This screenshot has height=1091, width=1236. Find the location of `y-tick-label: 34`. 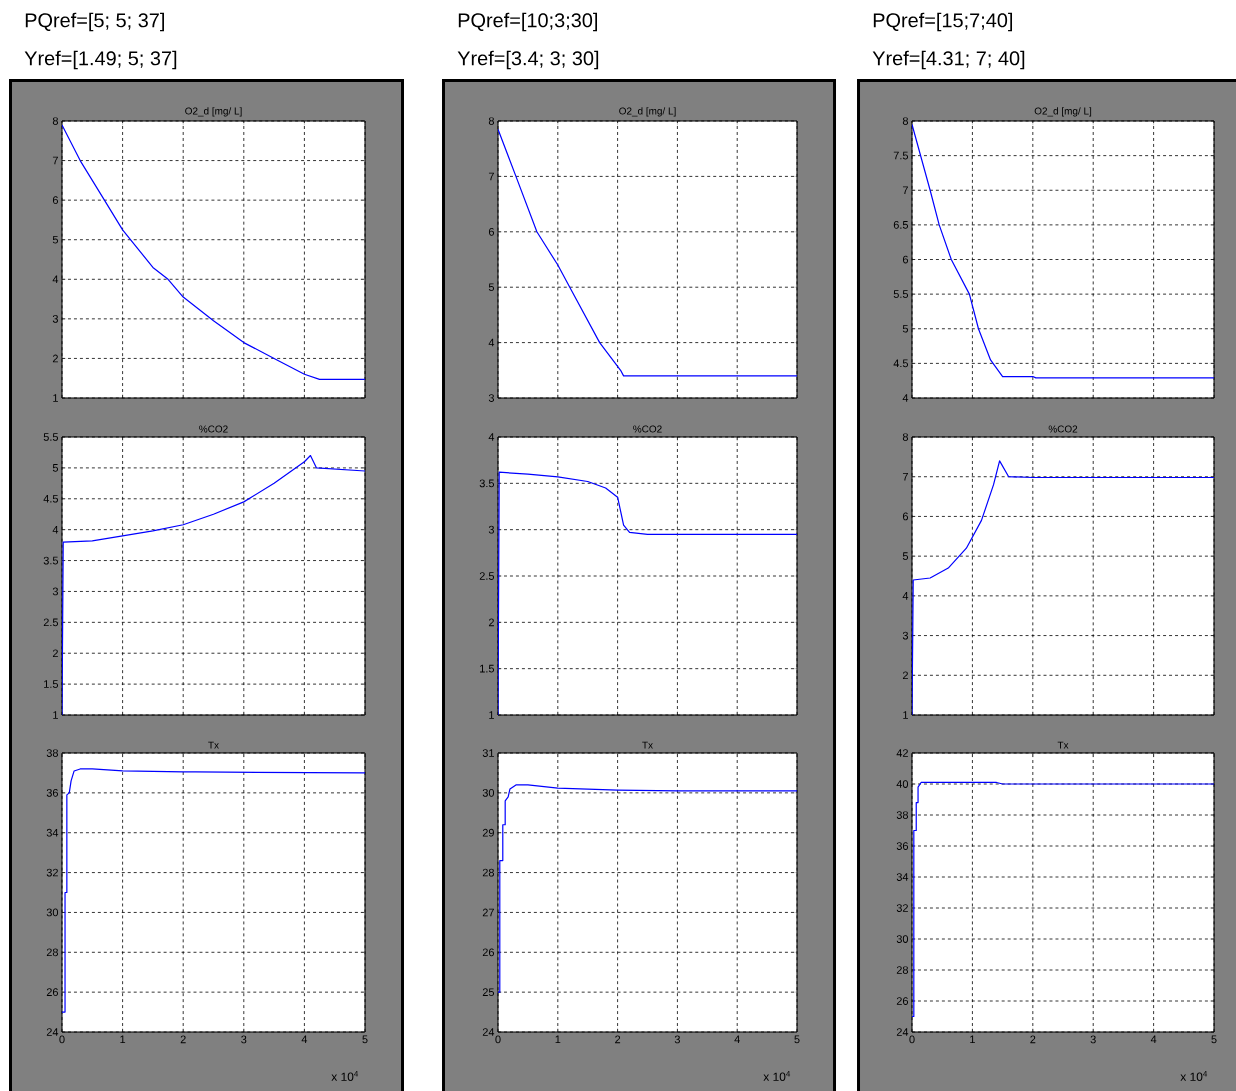

y-tick-label: 34 is located at coordinates (902, 877).